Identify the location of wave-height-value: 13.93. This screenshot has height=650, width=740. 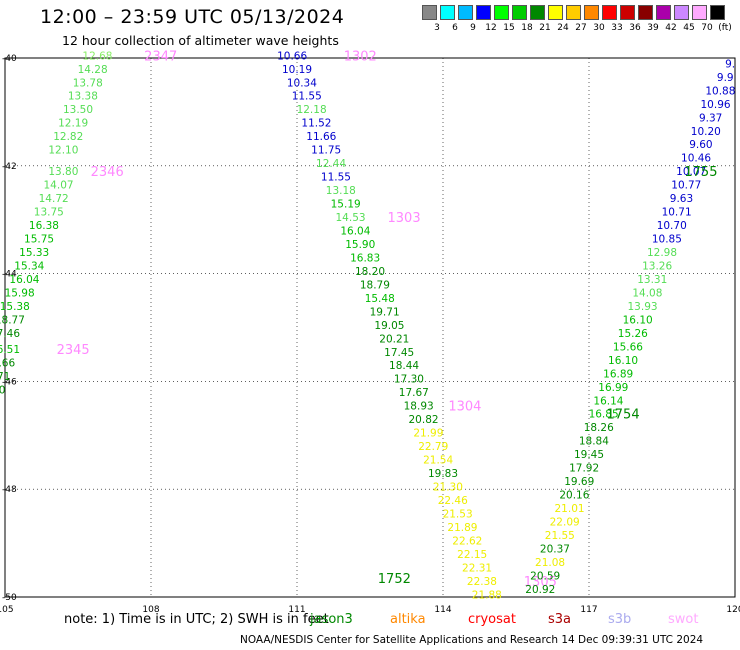
(643, 307).